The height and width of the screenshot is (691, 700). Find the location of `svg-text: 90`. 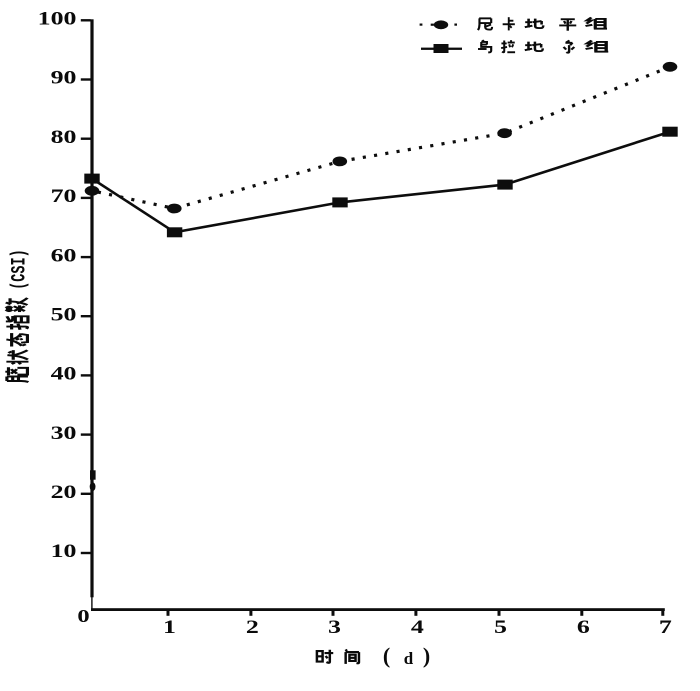

svg-text: 90 is located at coordinates (64, 77).